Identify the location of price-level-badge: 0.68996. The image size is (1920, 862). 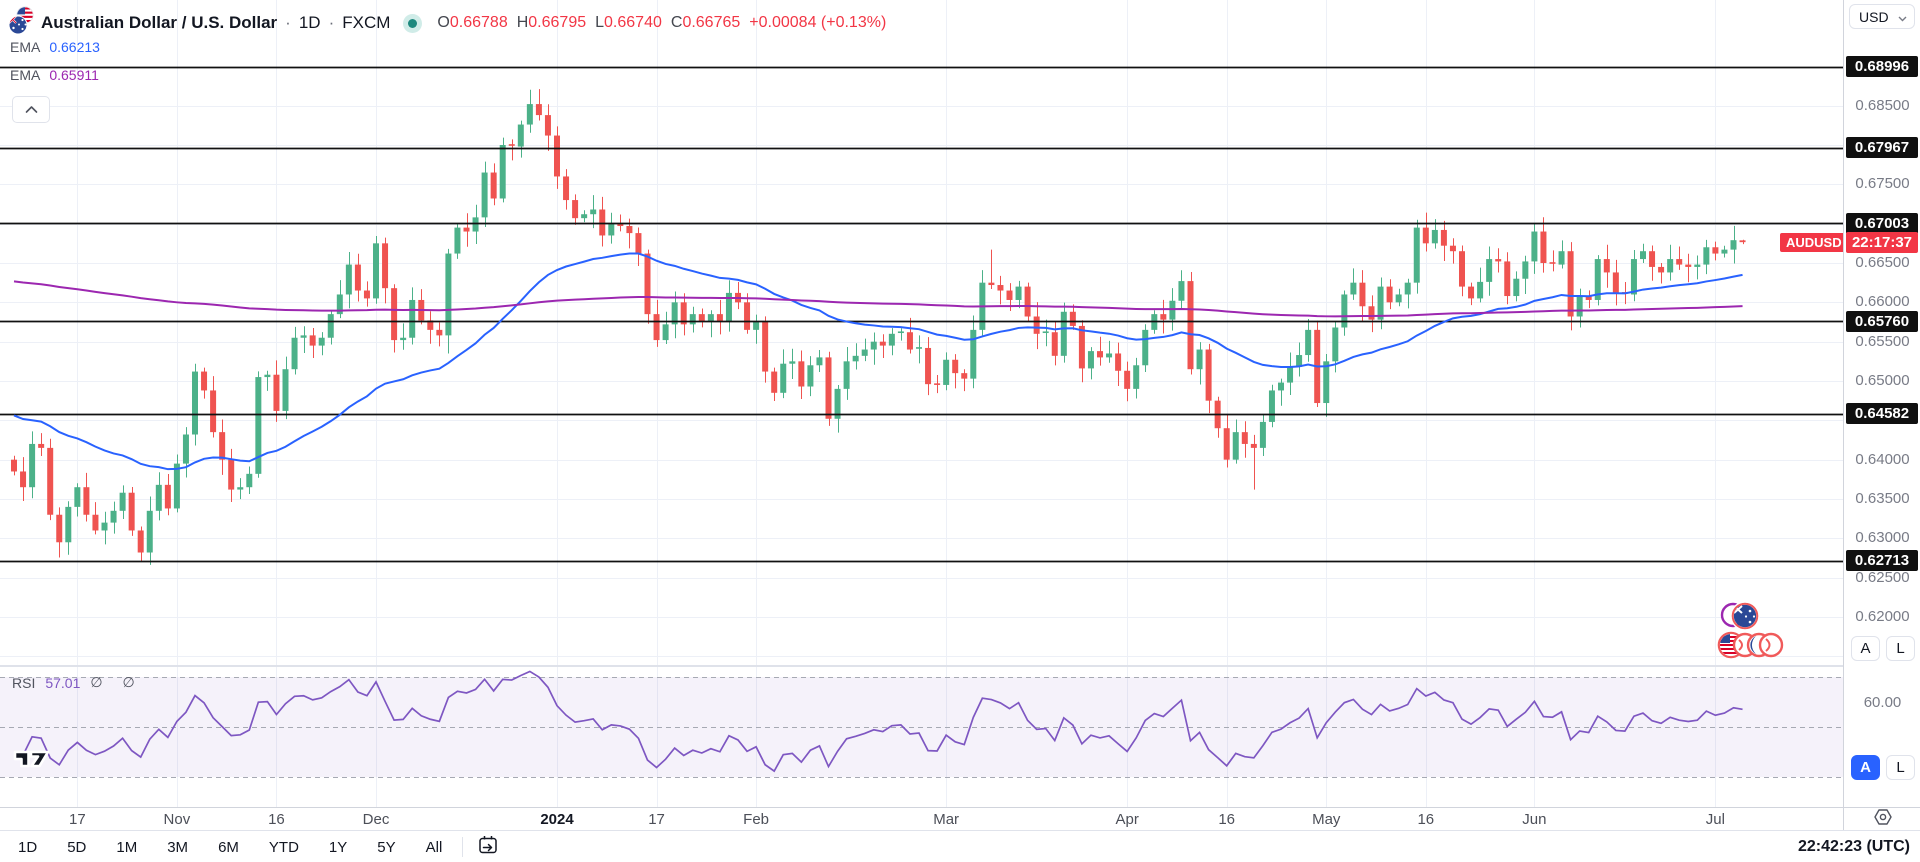
(1882, 67).